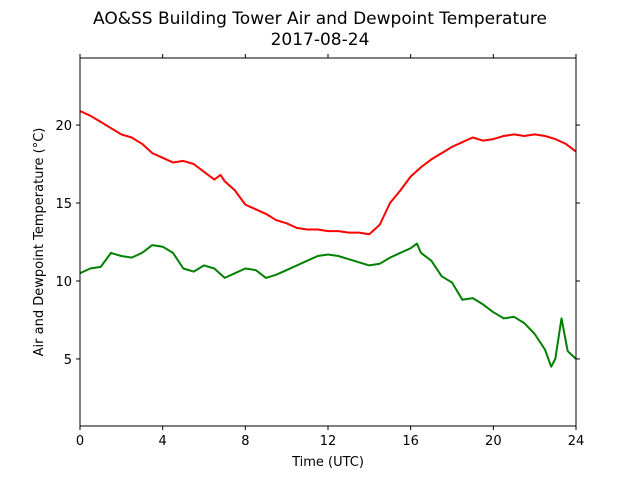  What do you see at coordinates (410, 441) in the screenshot?
I see `x-tick-label: 16` at bounding box center [410, 441].